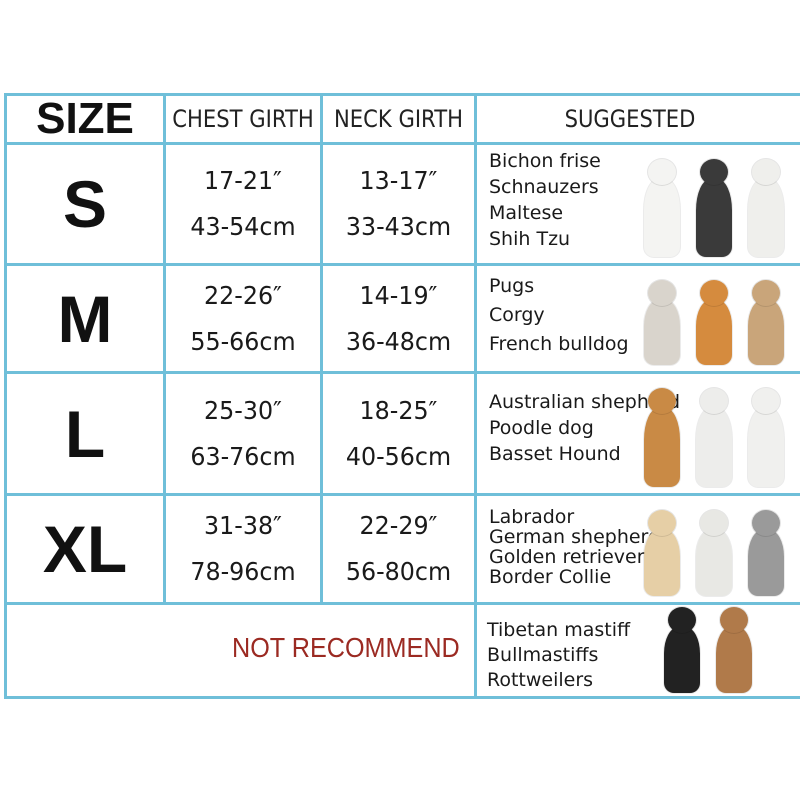 The height and width of the screenshot is (800, 800). I want to click on size-label: M, so click(85, 318).